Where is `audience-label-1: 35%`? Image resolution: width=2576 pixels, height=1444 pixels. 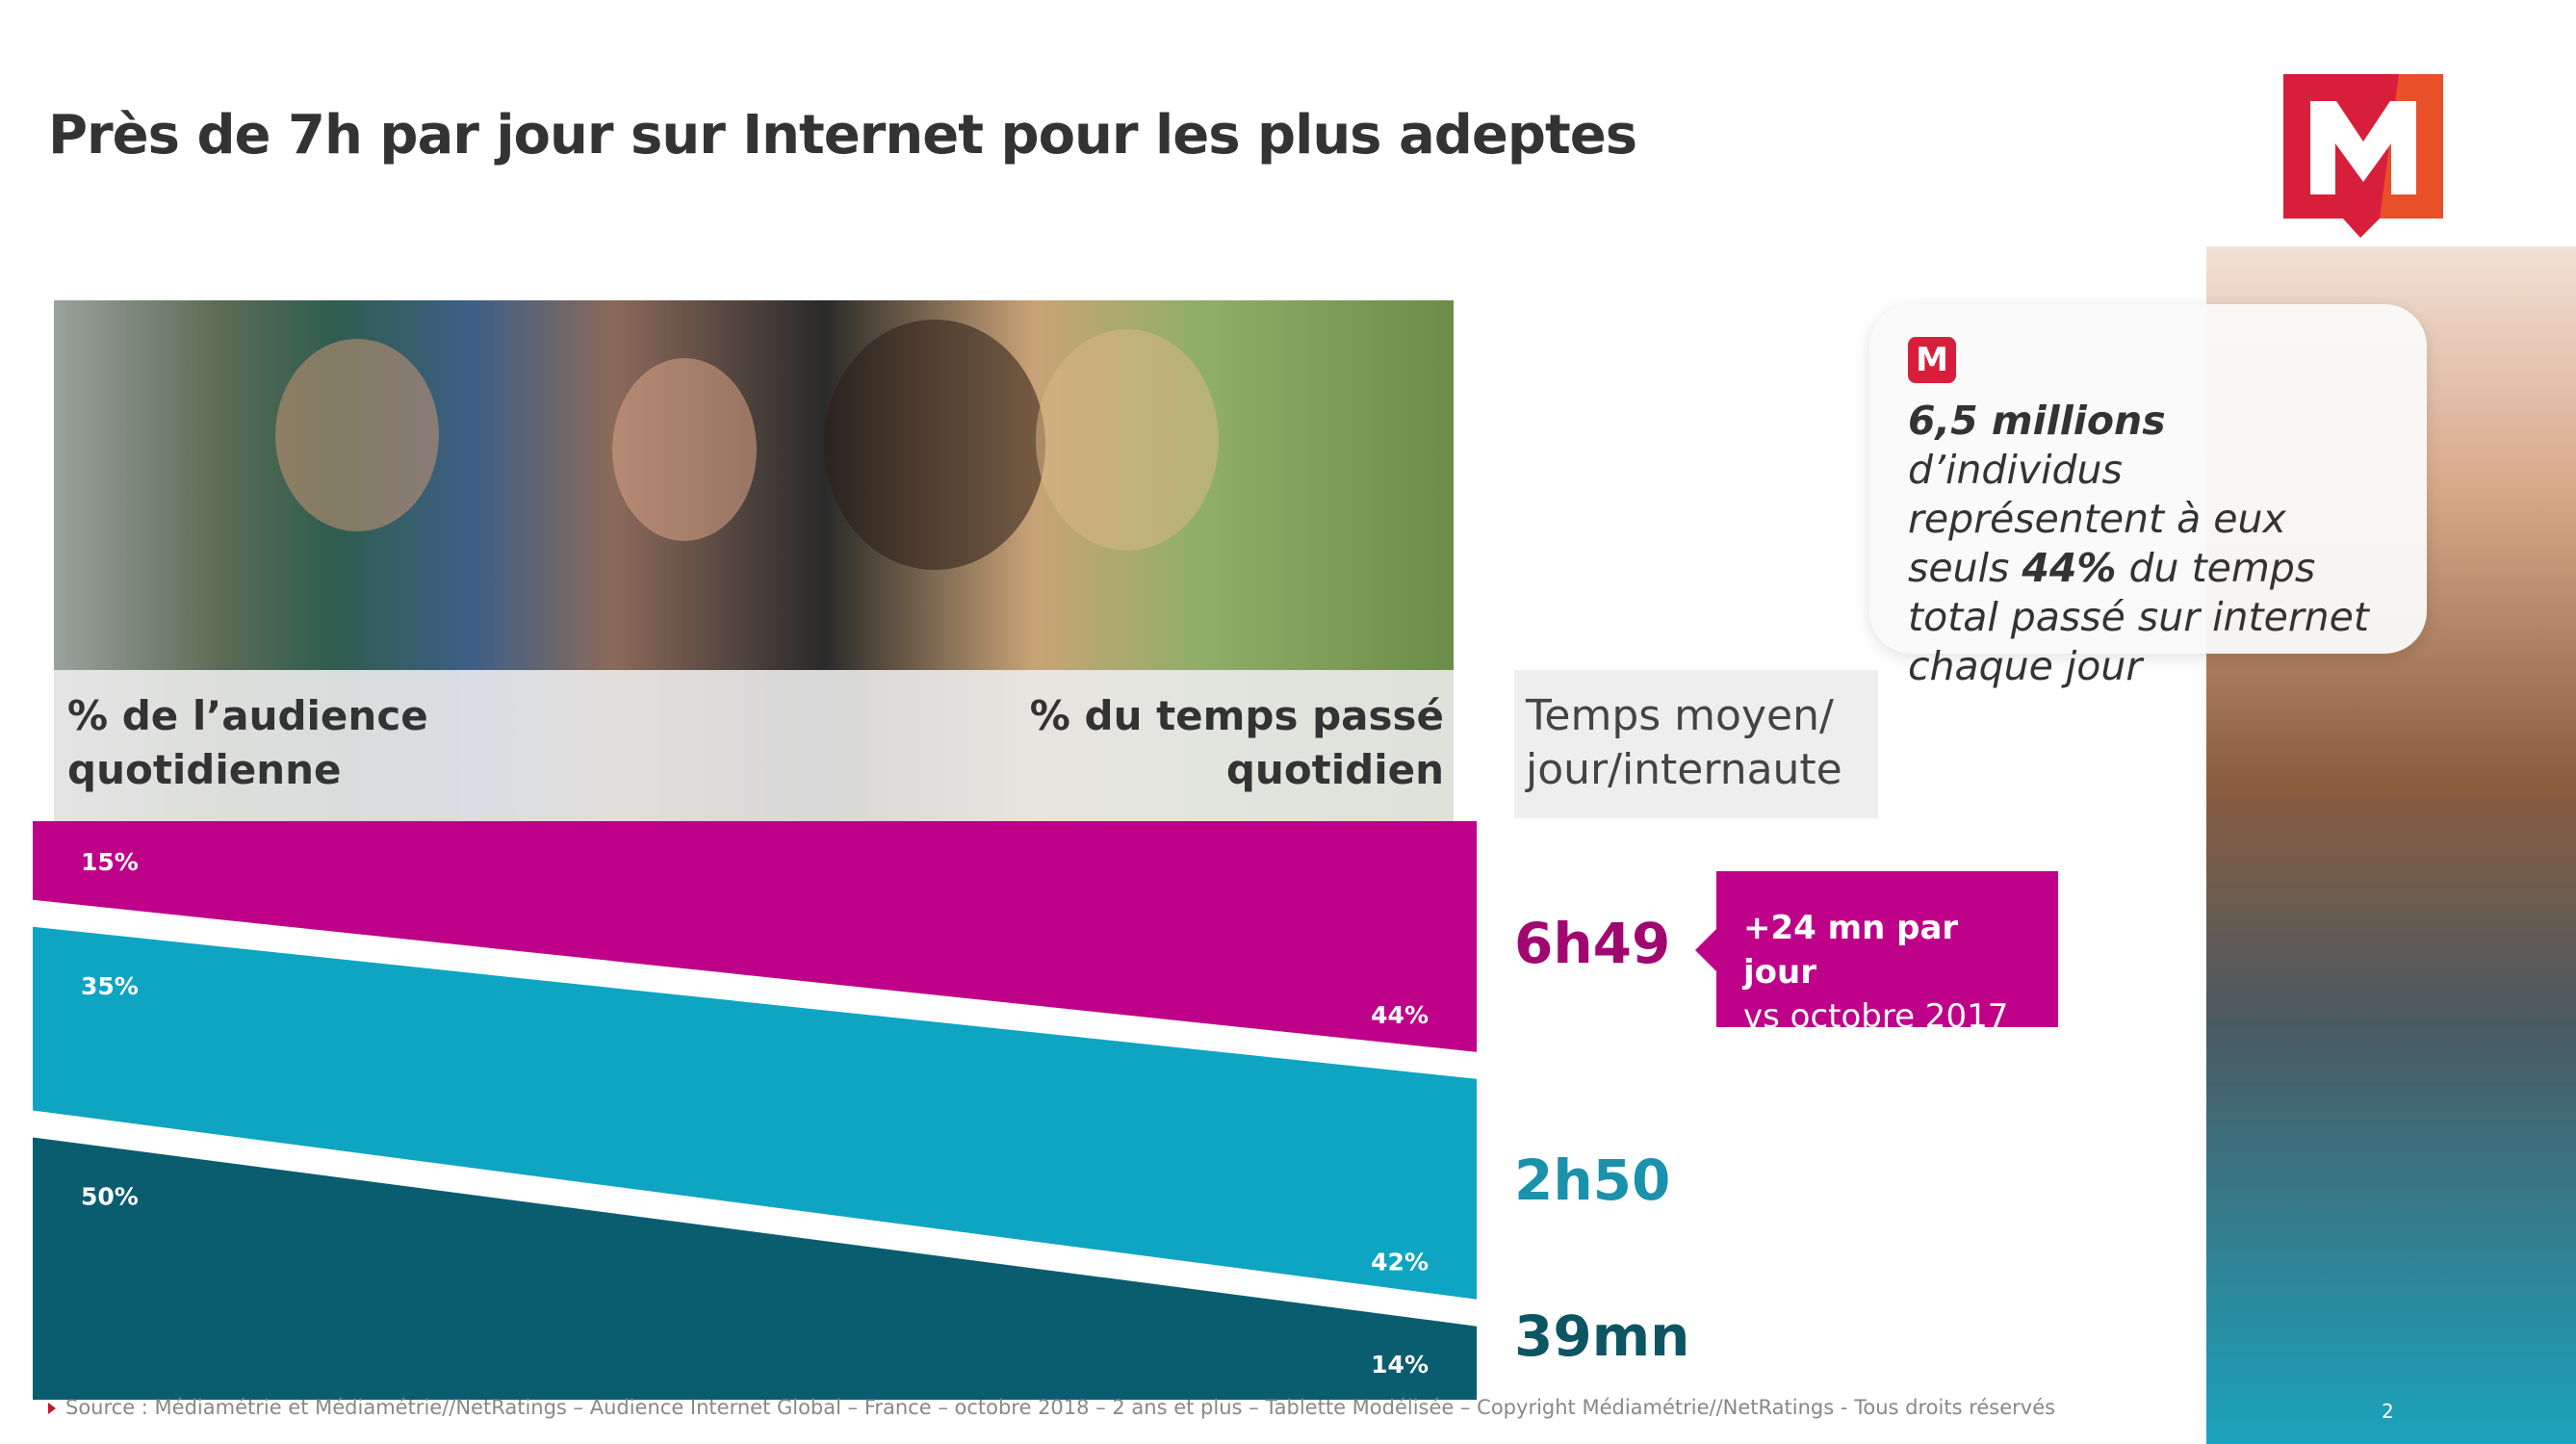 audience-label-1: 35% is located at coordinates (110, 986).